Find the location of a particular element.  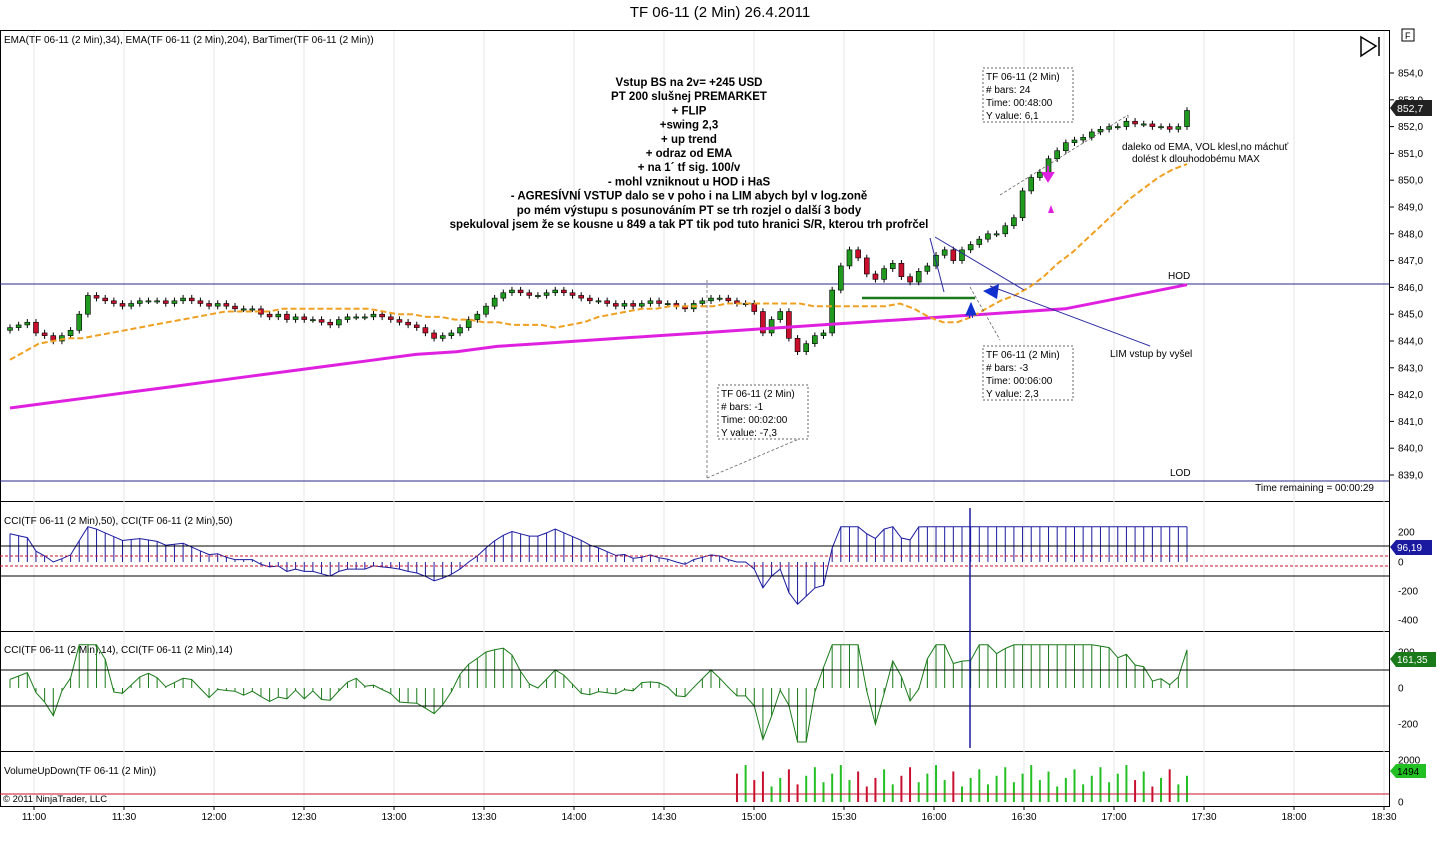

svg-text: 1494 is located at coordinates (1408, 772).